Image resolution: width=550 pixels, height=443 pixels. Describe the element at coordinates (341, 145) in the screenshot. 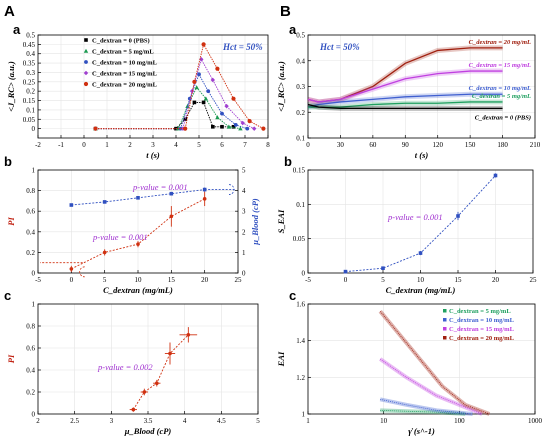

I see `x-tick-label: 30` at that location.